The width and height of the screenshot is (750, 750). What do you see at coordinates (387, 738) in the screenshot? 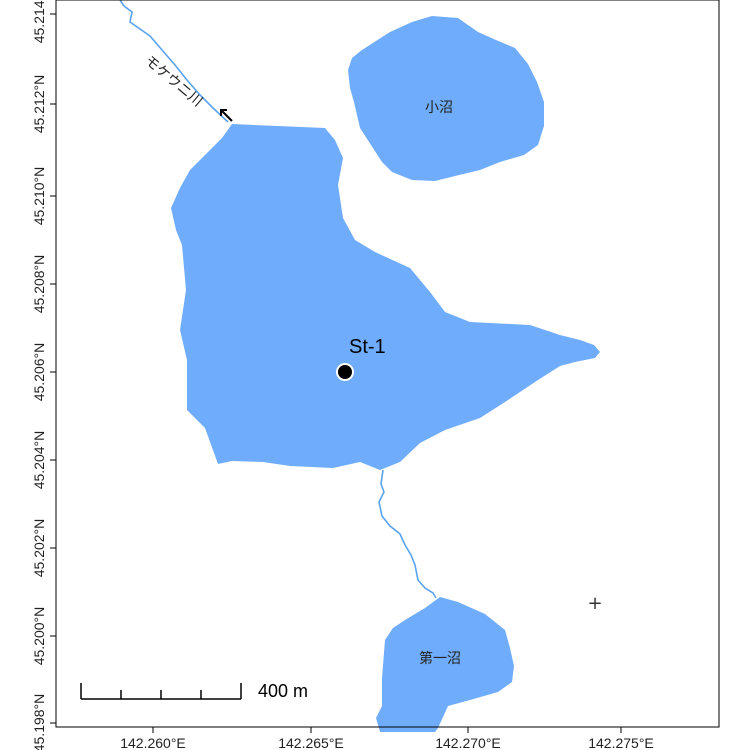
I see `x-axis: 142.260°E 142.265°E 142.270°E 142.275°E` at bounding box center [387, 738].